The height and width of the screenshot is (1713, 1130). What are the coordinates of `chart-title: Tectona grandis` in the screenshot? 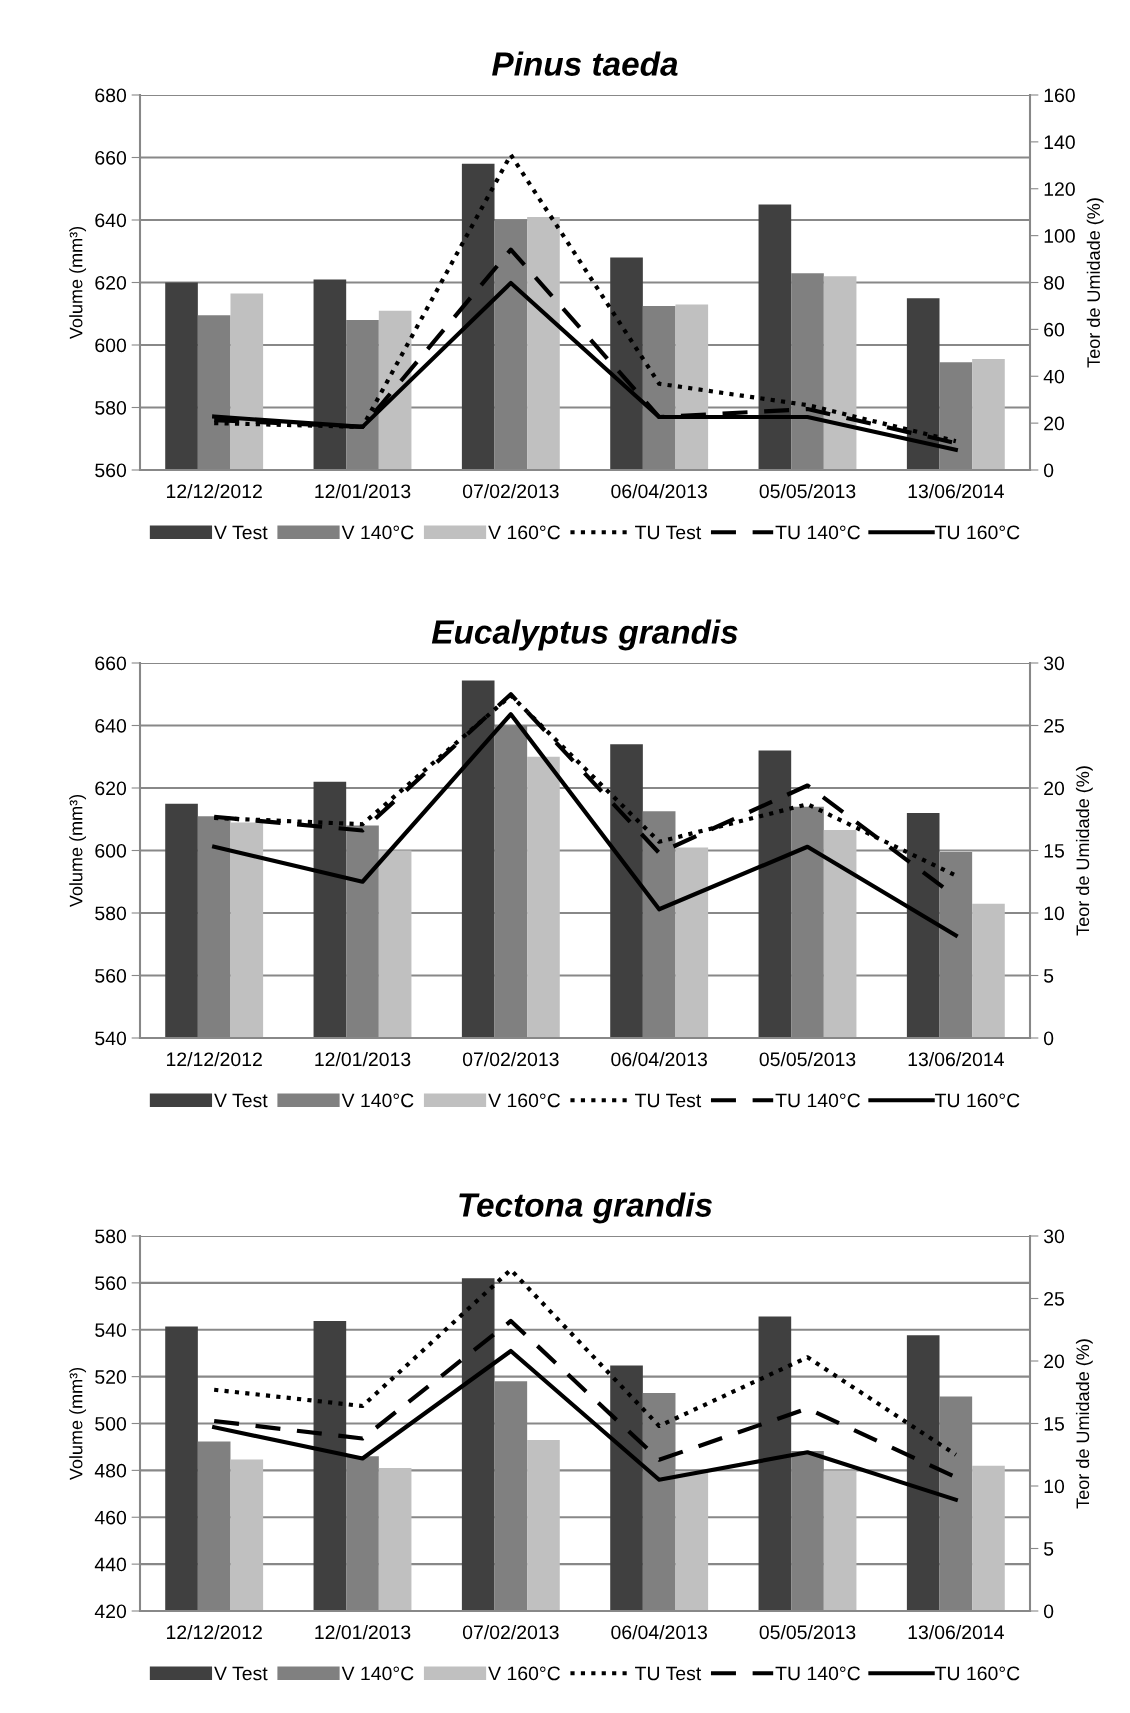 It's located at (585, 1208).